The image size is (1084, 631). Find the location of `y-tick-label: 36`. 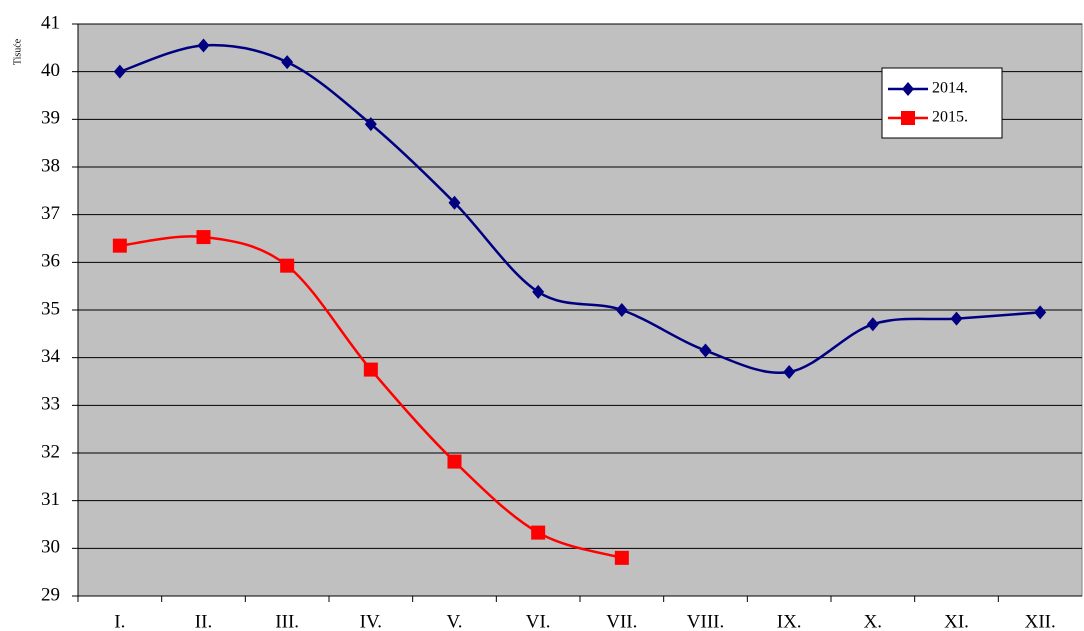

y-tick-label: 36 is located at coordinates (50, 261).